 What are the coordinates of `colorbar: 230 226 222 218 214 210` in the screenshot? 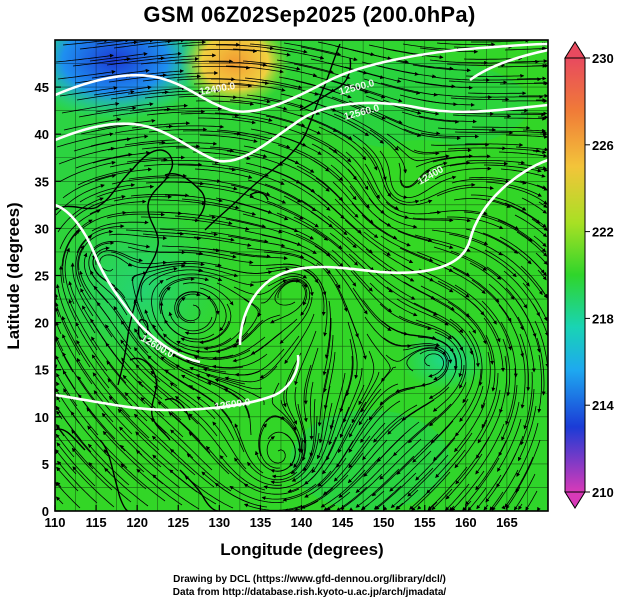 It's located at (589, 275).